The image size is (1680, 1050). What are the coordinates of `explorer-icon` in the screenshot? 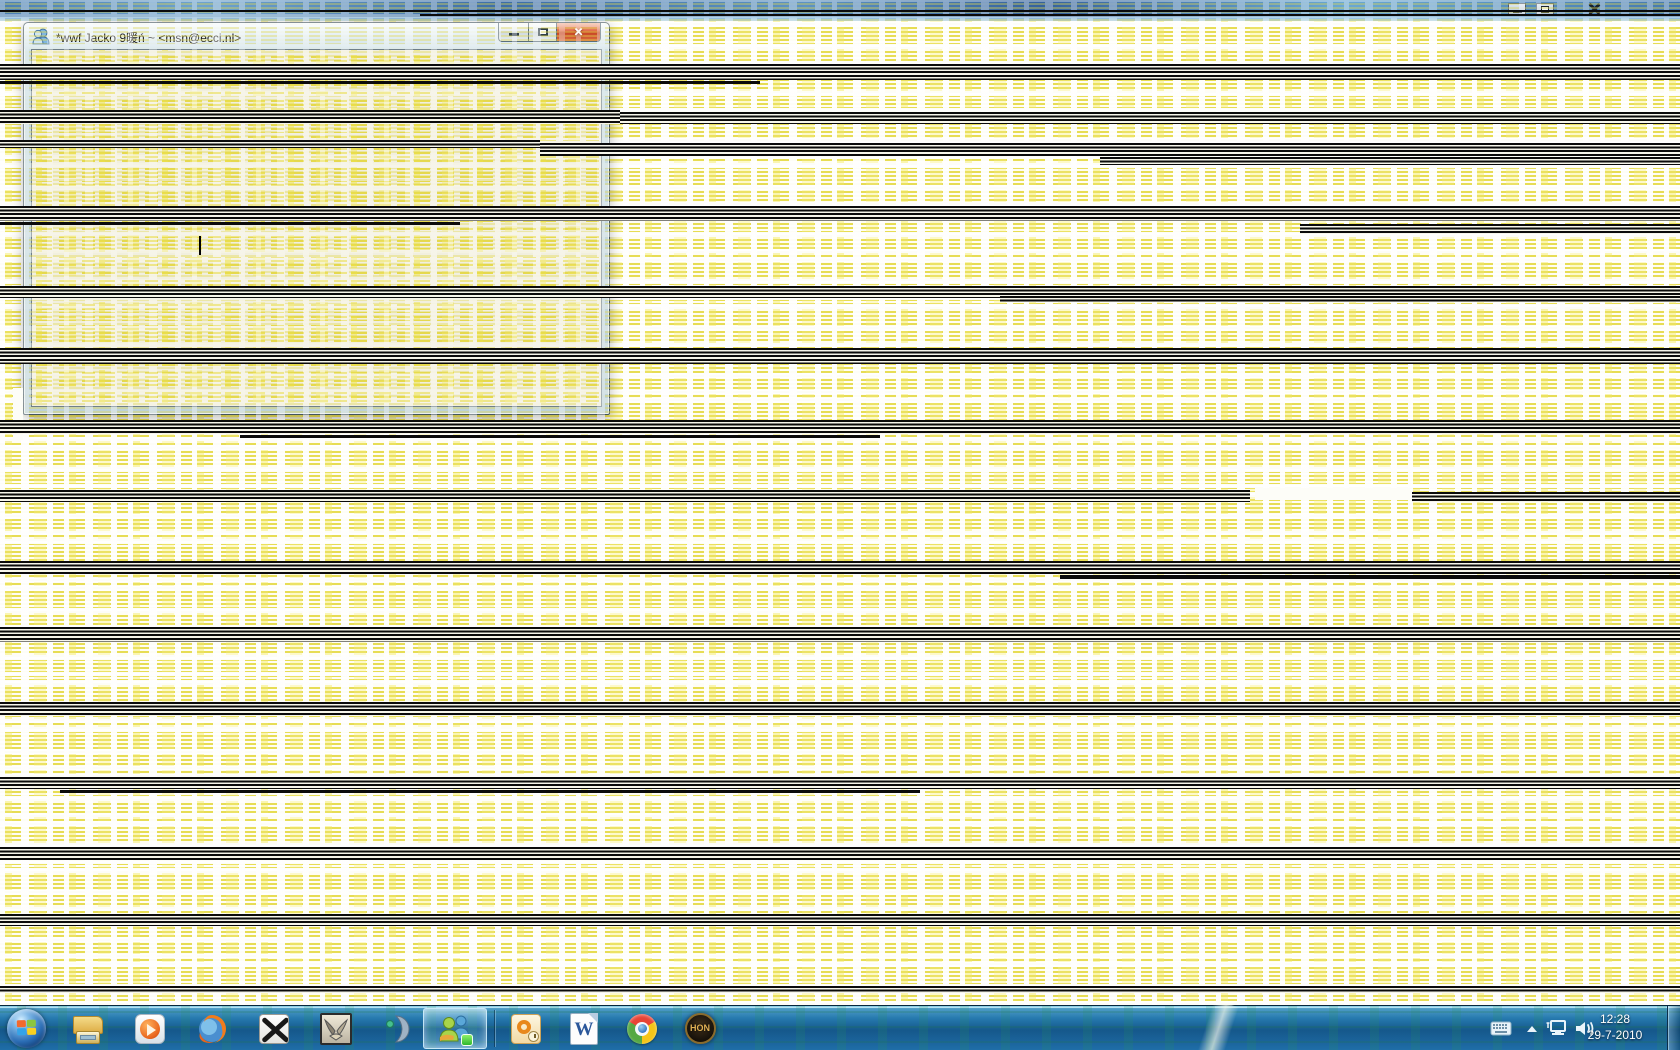 It's located at (88, 1029).